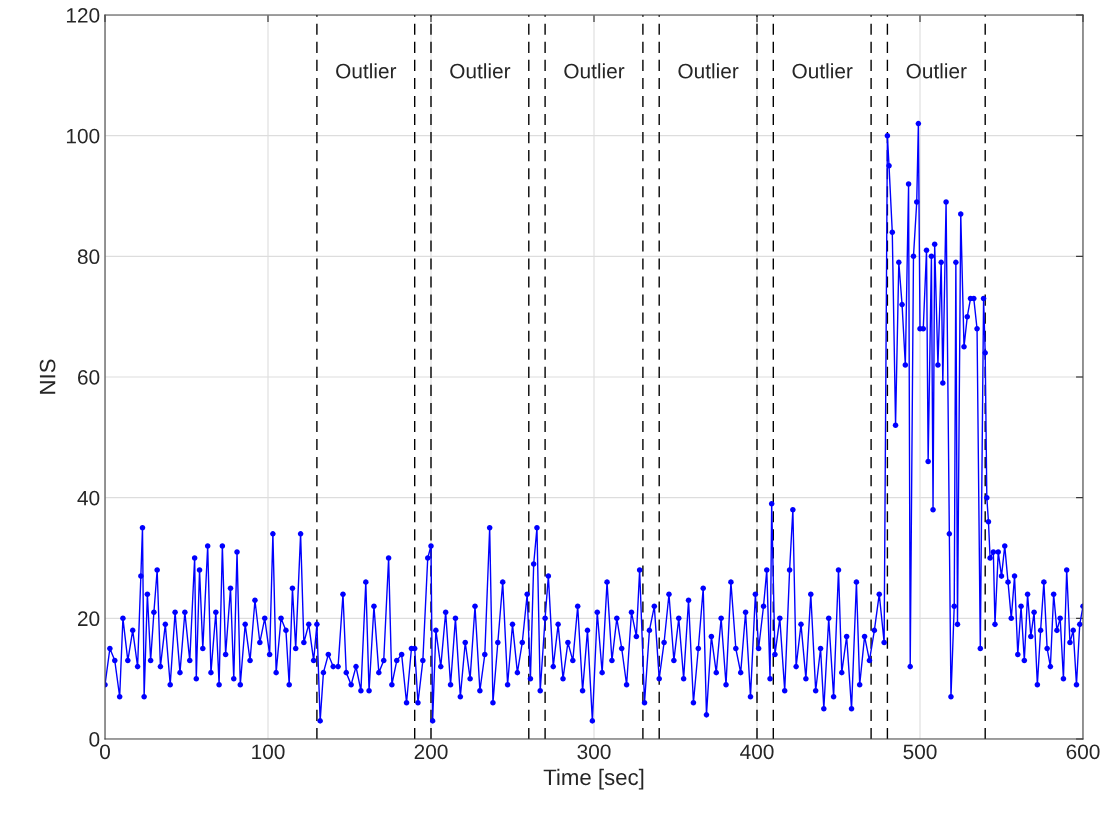 The height and width of the screenshot is (824, 1111). Describe the element at coordinates (105, 752) in the screenshot. I see `x-tick-label: 0` at that location.